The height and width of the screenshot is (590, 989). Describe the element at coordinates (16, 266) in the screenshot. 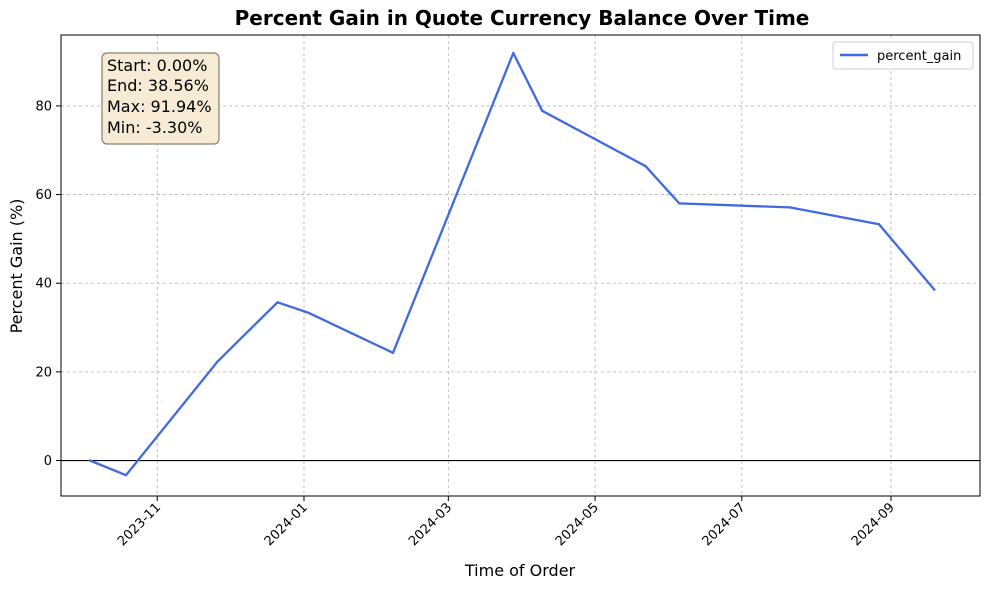

I see `y-axis-label: Percent Gain (%)` at that location.